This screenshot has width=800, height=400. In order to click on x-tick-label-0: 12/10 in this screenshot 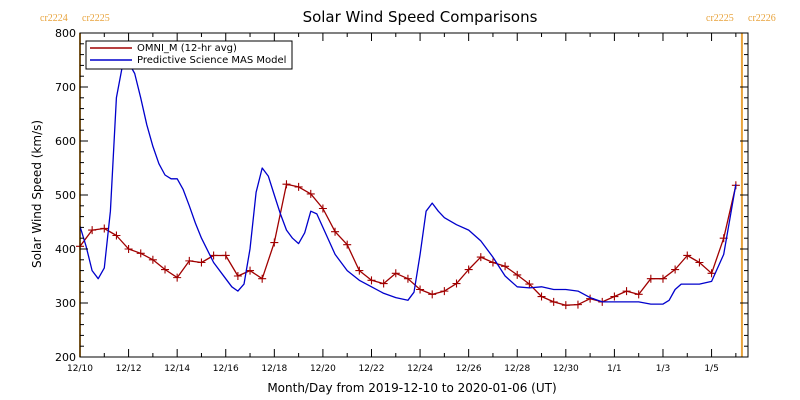, I will do `click(80, 369)`.